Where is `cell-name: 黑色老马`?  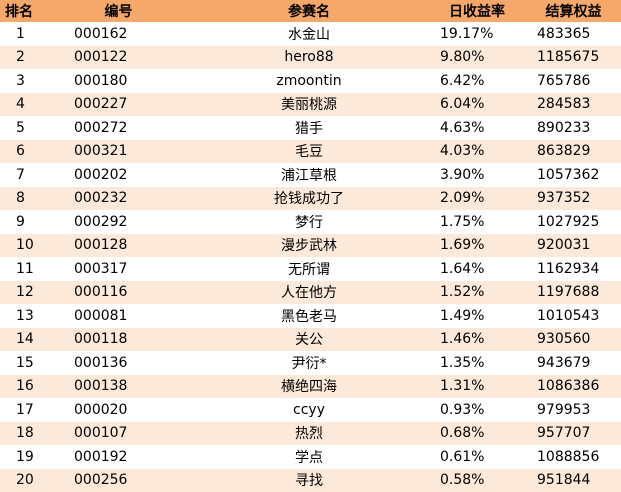 cell-name: 黑色老马 is located at coordinates (309, 316).